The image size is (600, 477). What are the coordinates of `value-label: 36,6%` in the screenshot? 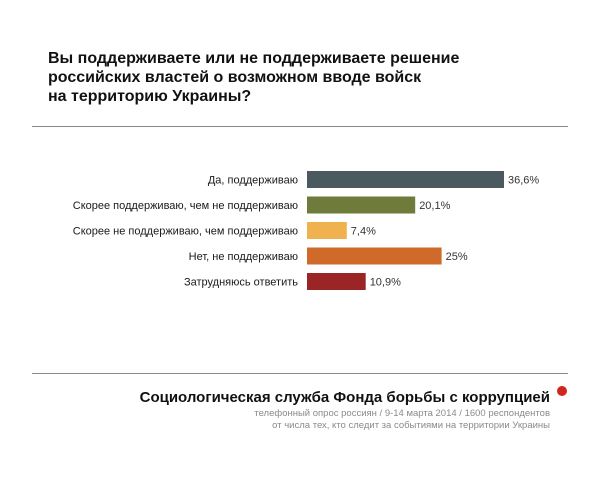 It's located at (523, 181).